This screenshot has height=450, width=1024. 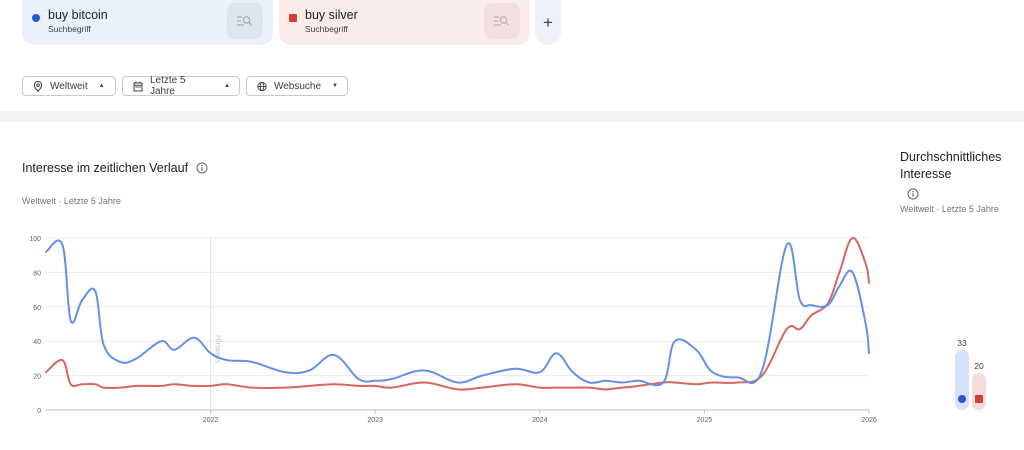 I want to click on time-range-filter-dropdown: Letzte 5 Jahre ▲, so click(x=181, y=86).